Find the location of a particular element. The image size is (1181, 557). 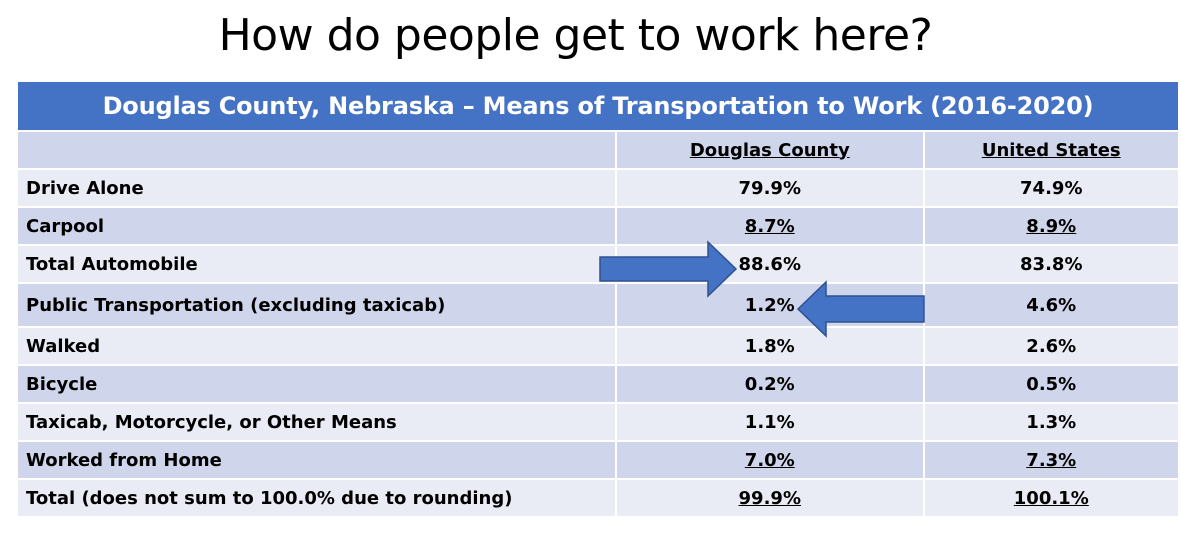

us-value: 7.3% is located at coordinates (1051, 460).